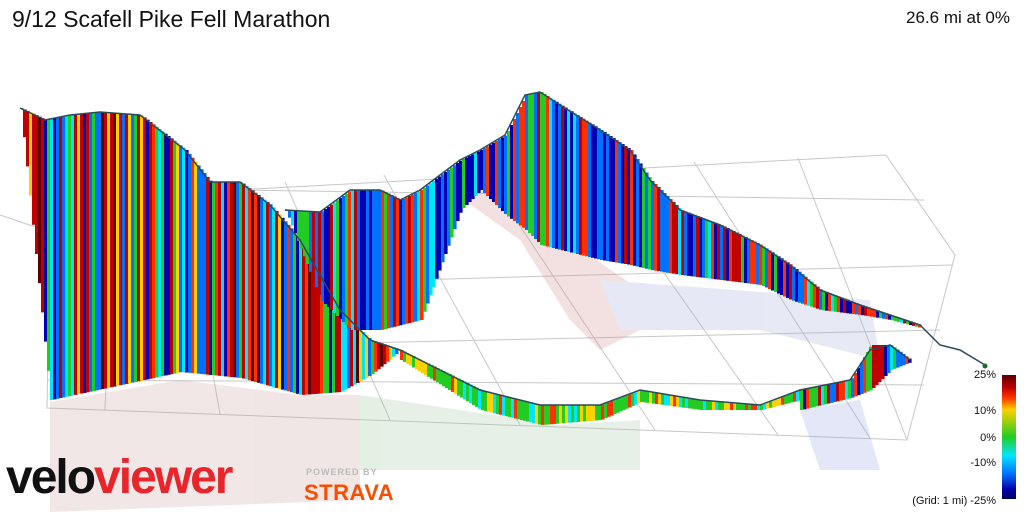 The width and height of the screenshot is (1024, 512). What do you see at coordinates (954, 501) in the screenshot?
I see `grid-scale-note: (Grid: 1 mi) -25%` at bounding box center [954, 501].